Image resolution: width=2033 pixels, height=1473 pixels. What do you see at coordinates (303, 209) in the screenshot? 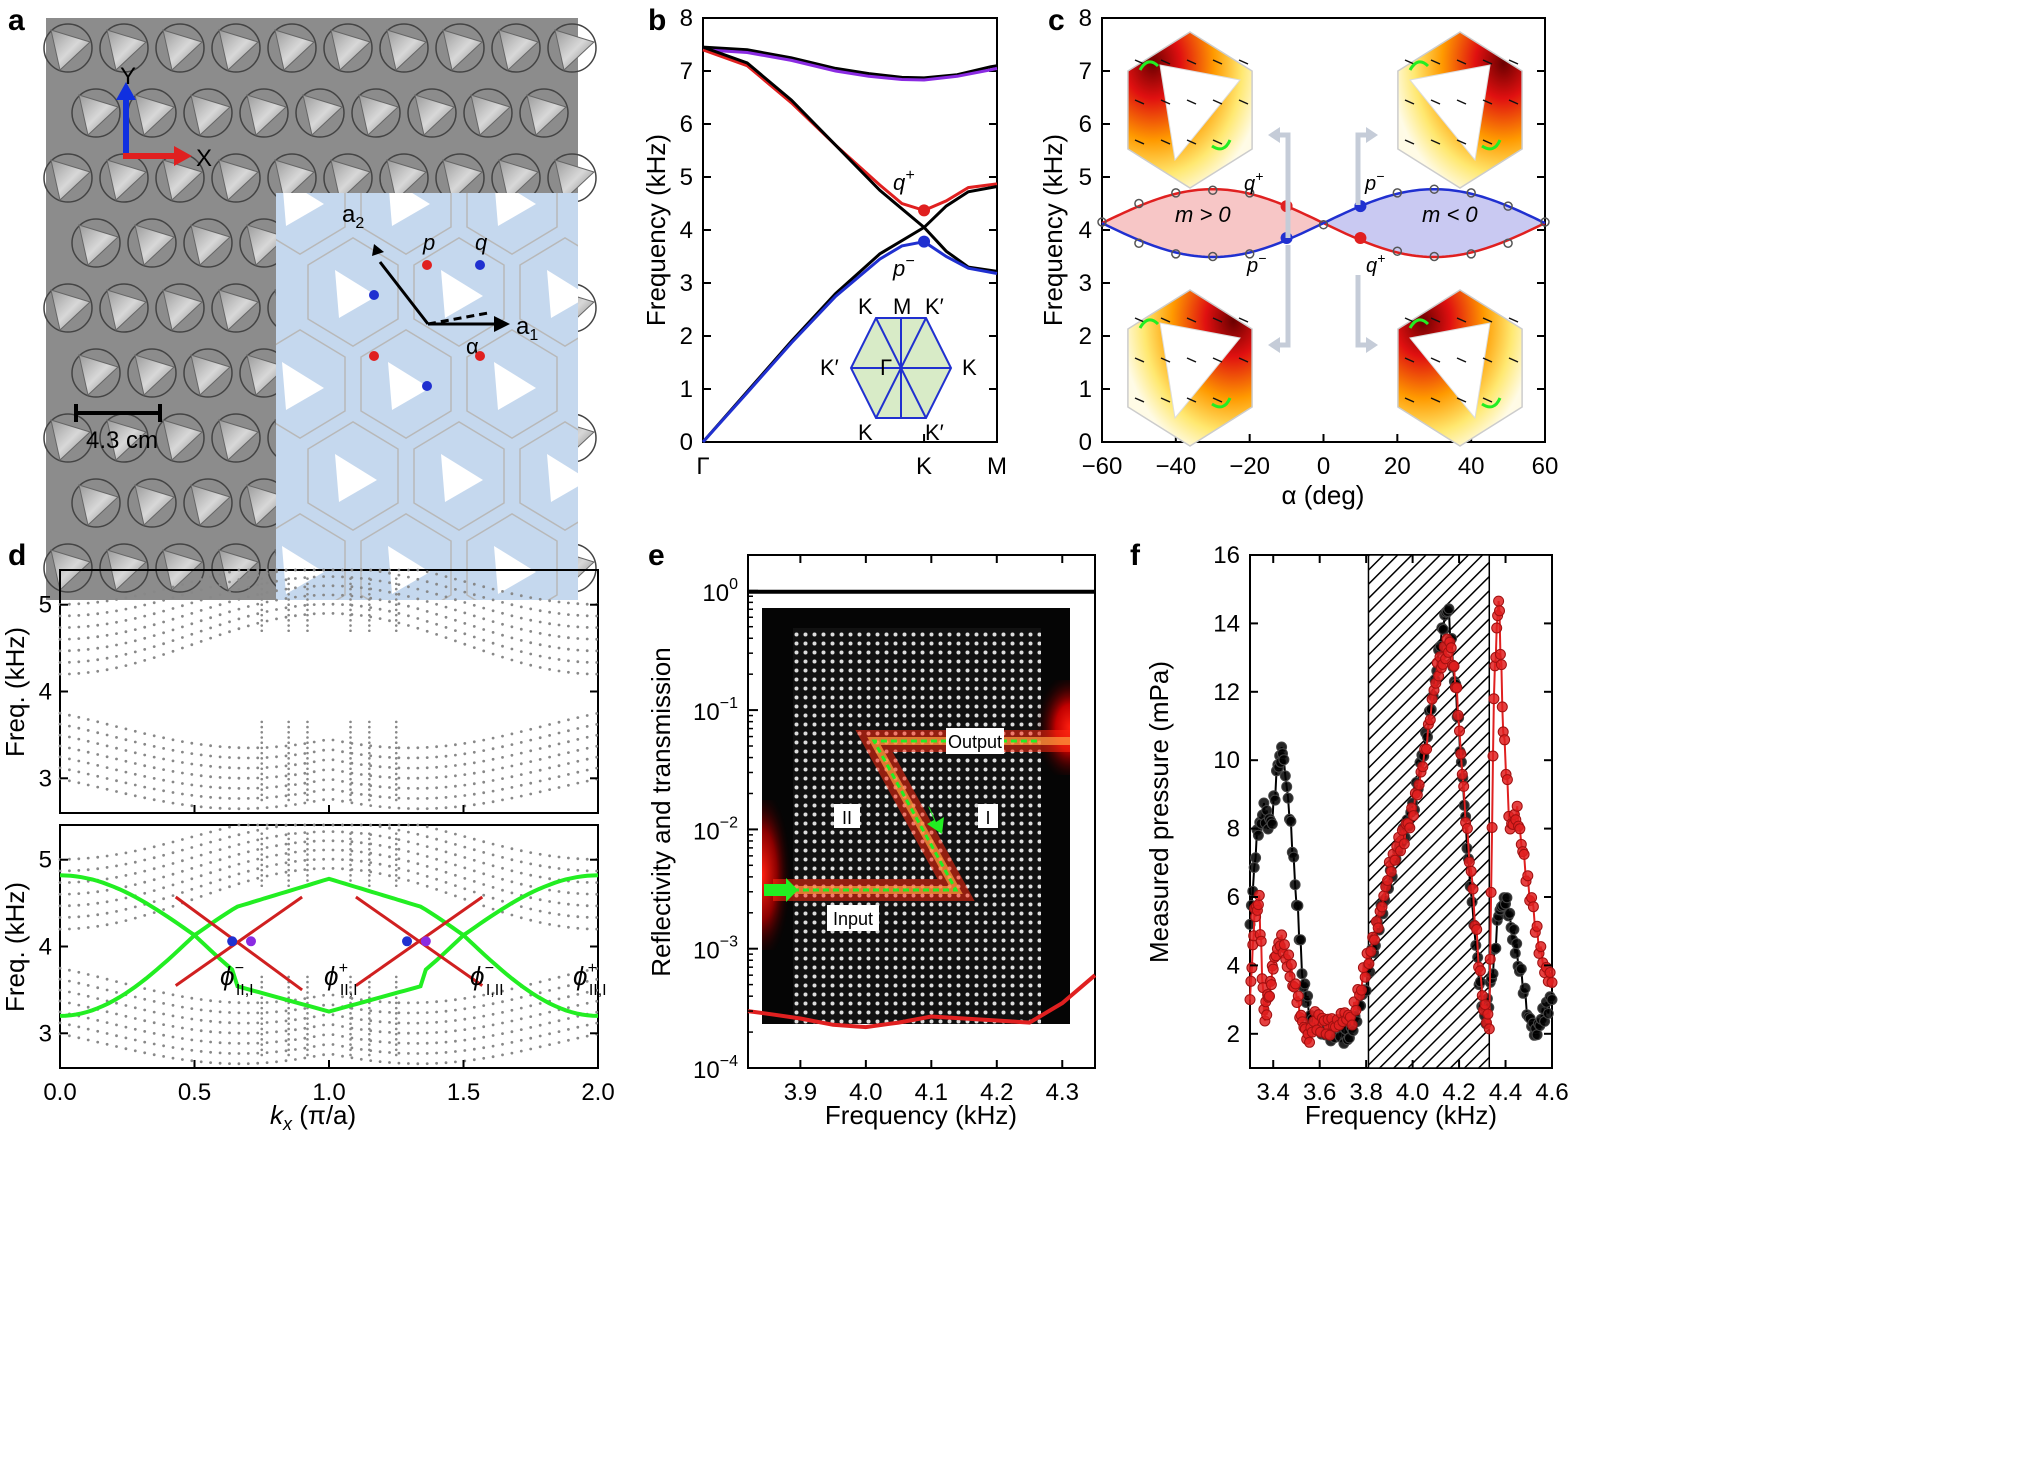
I see `lattice-triangle` at bounding box center [303, 209].